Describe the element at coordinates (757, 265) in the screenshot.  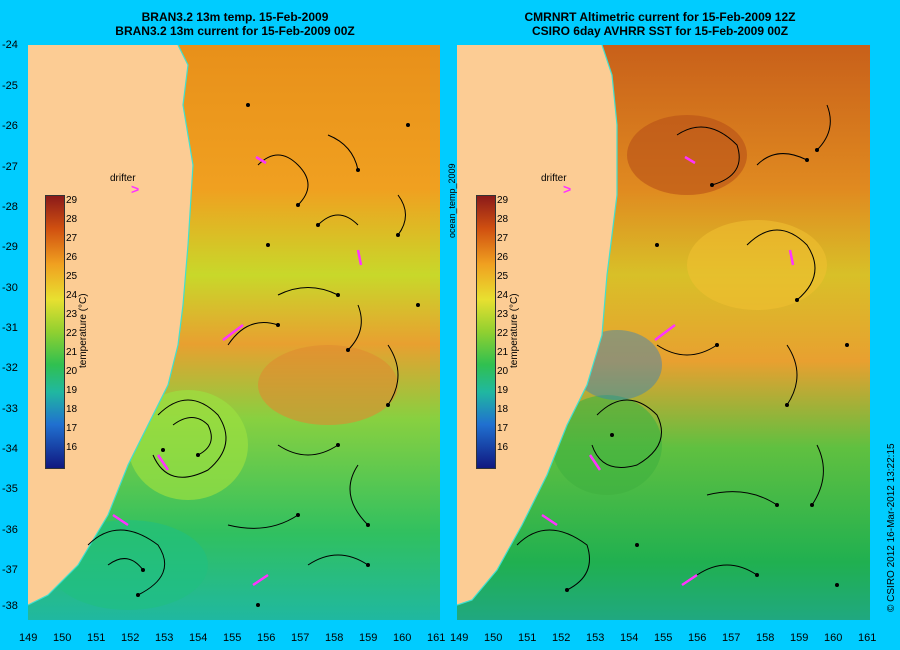
I see `warm-eddy` at that location.